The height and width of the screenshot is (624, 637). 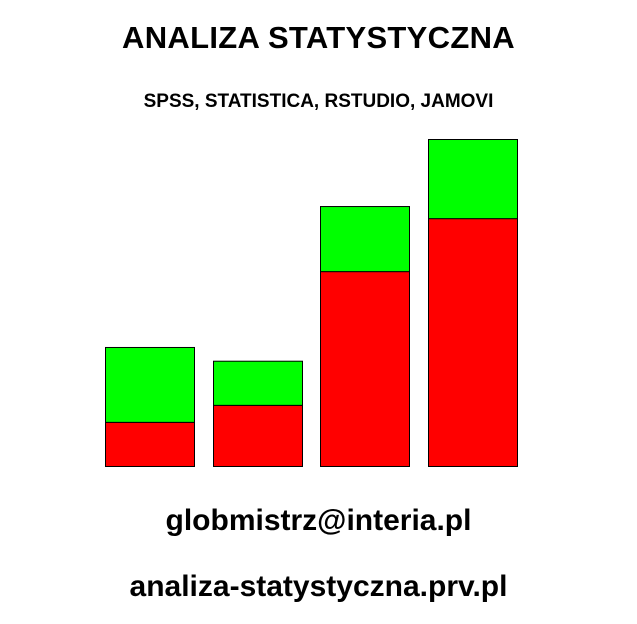 What do you see at coordinates (318, 101) in the screenshot?
I see `page-subtitle: SPSS, STATISTICA, RSTUDIO, JAMOVI` at bounding box center [318, 101].